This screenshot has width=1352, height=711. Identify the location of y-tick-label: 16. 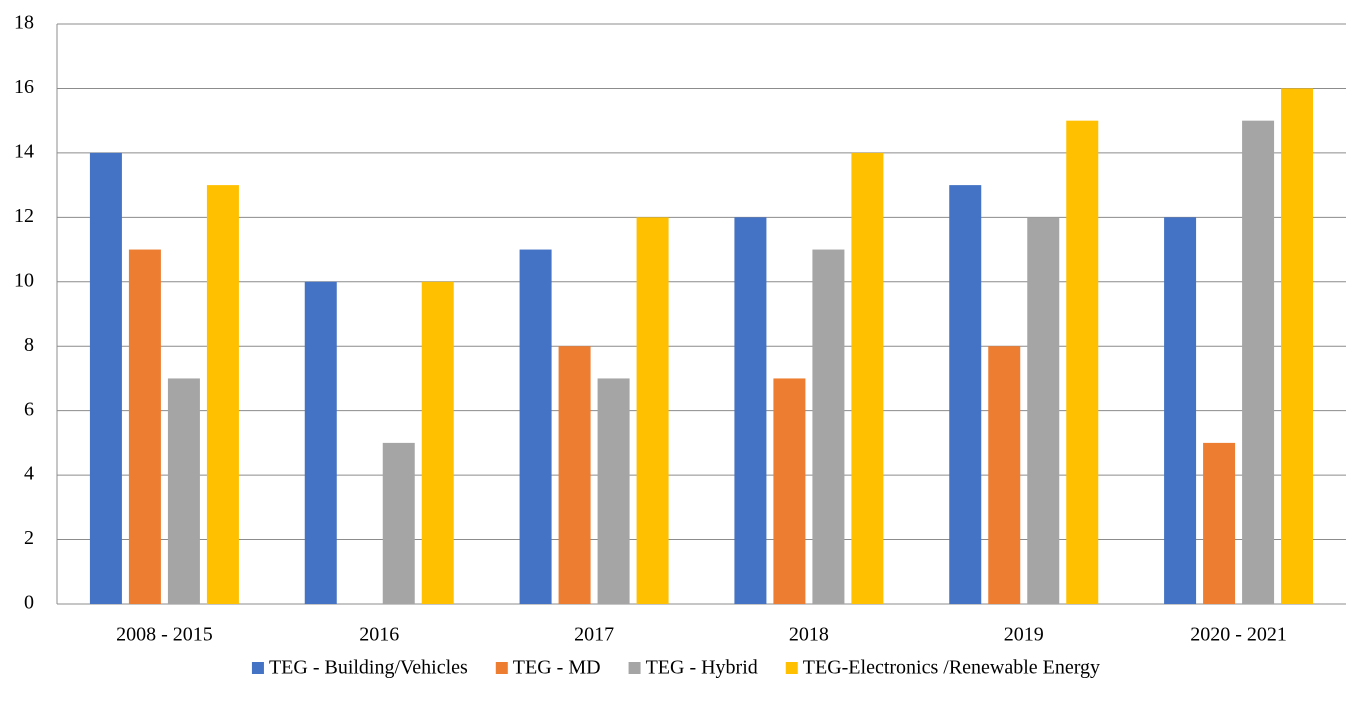
(24, 87).